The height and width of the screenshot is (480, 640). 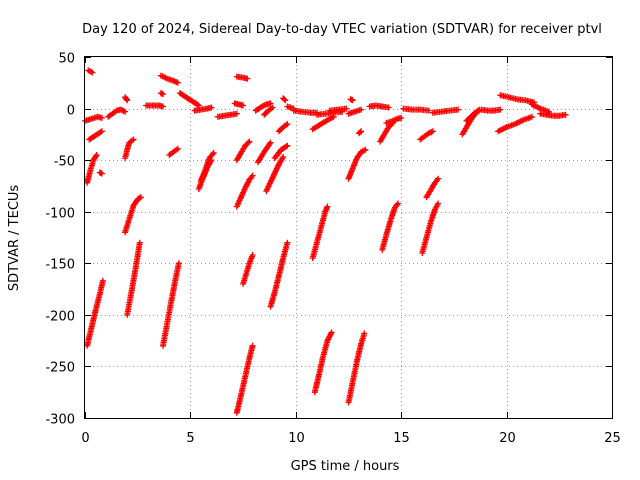 I want to click on x-tick-labels: 0 5 10 15 20 25, so click(x=350, y=438).